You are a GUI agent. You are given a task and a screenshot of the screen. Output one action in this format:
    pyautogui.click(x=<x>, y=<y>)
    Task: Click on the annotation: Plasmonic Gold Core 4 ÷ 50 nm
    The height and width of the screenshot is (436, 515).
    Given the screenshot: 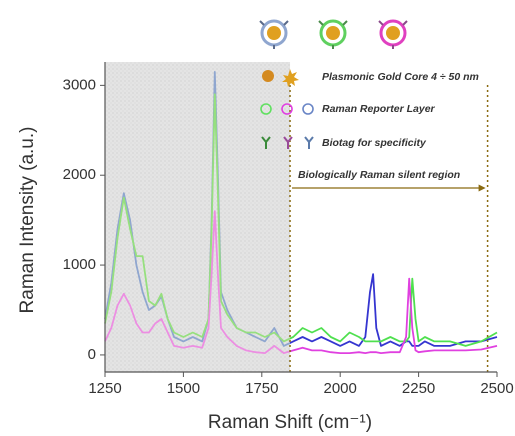 What is the action you would take?
    pyautogui.click(x=400, y=77)
    